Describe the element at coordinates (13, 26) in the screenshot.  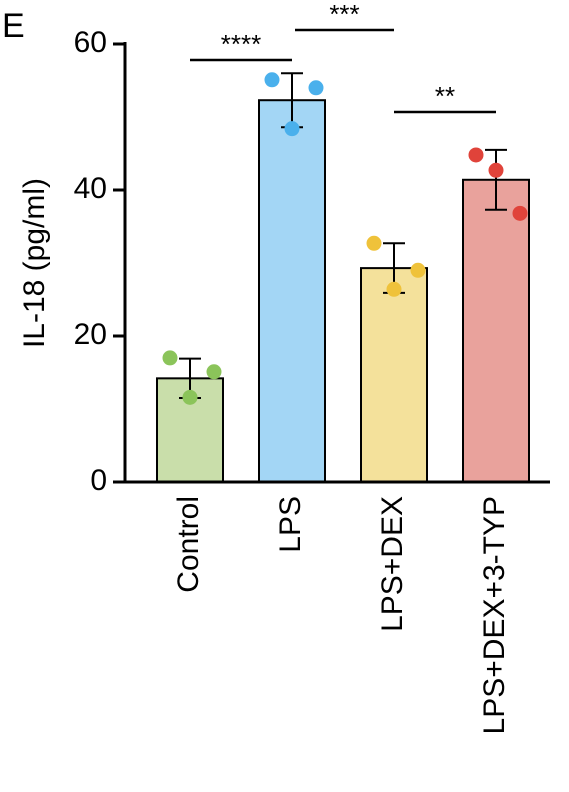
I see `panel-label: E` at that location.